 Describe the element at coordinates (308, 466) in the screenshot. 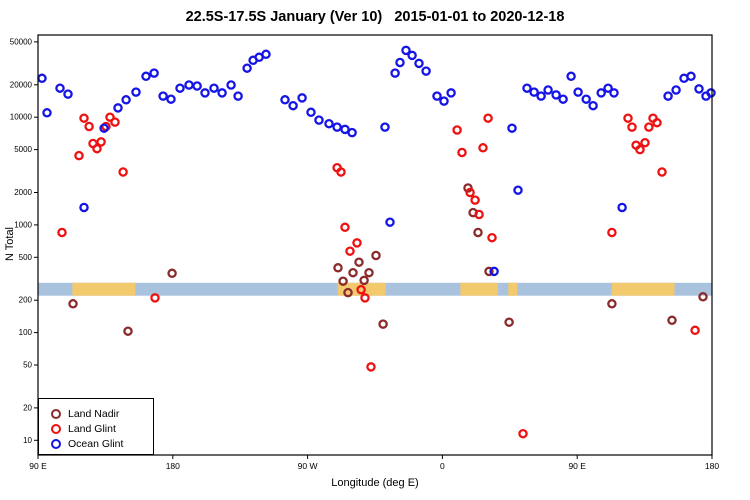

I see `x-tick-label: 90 W` at that location.